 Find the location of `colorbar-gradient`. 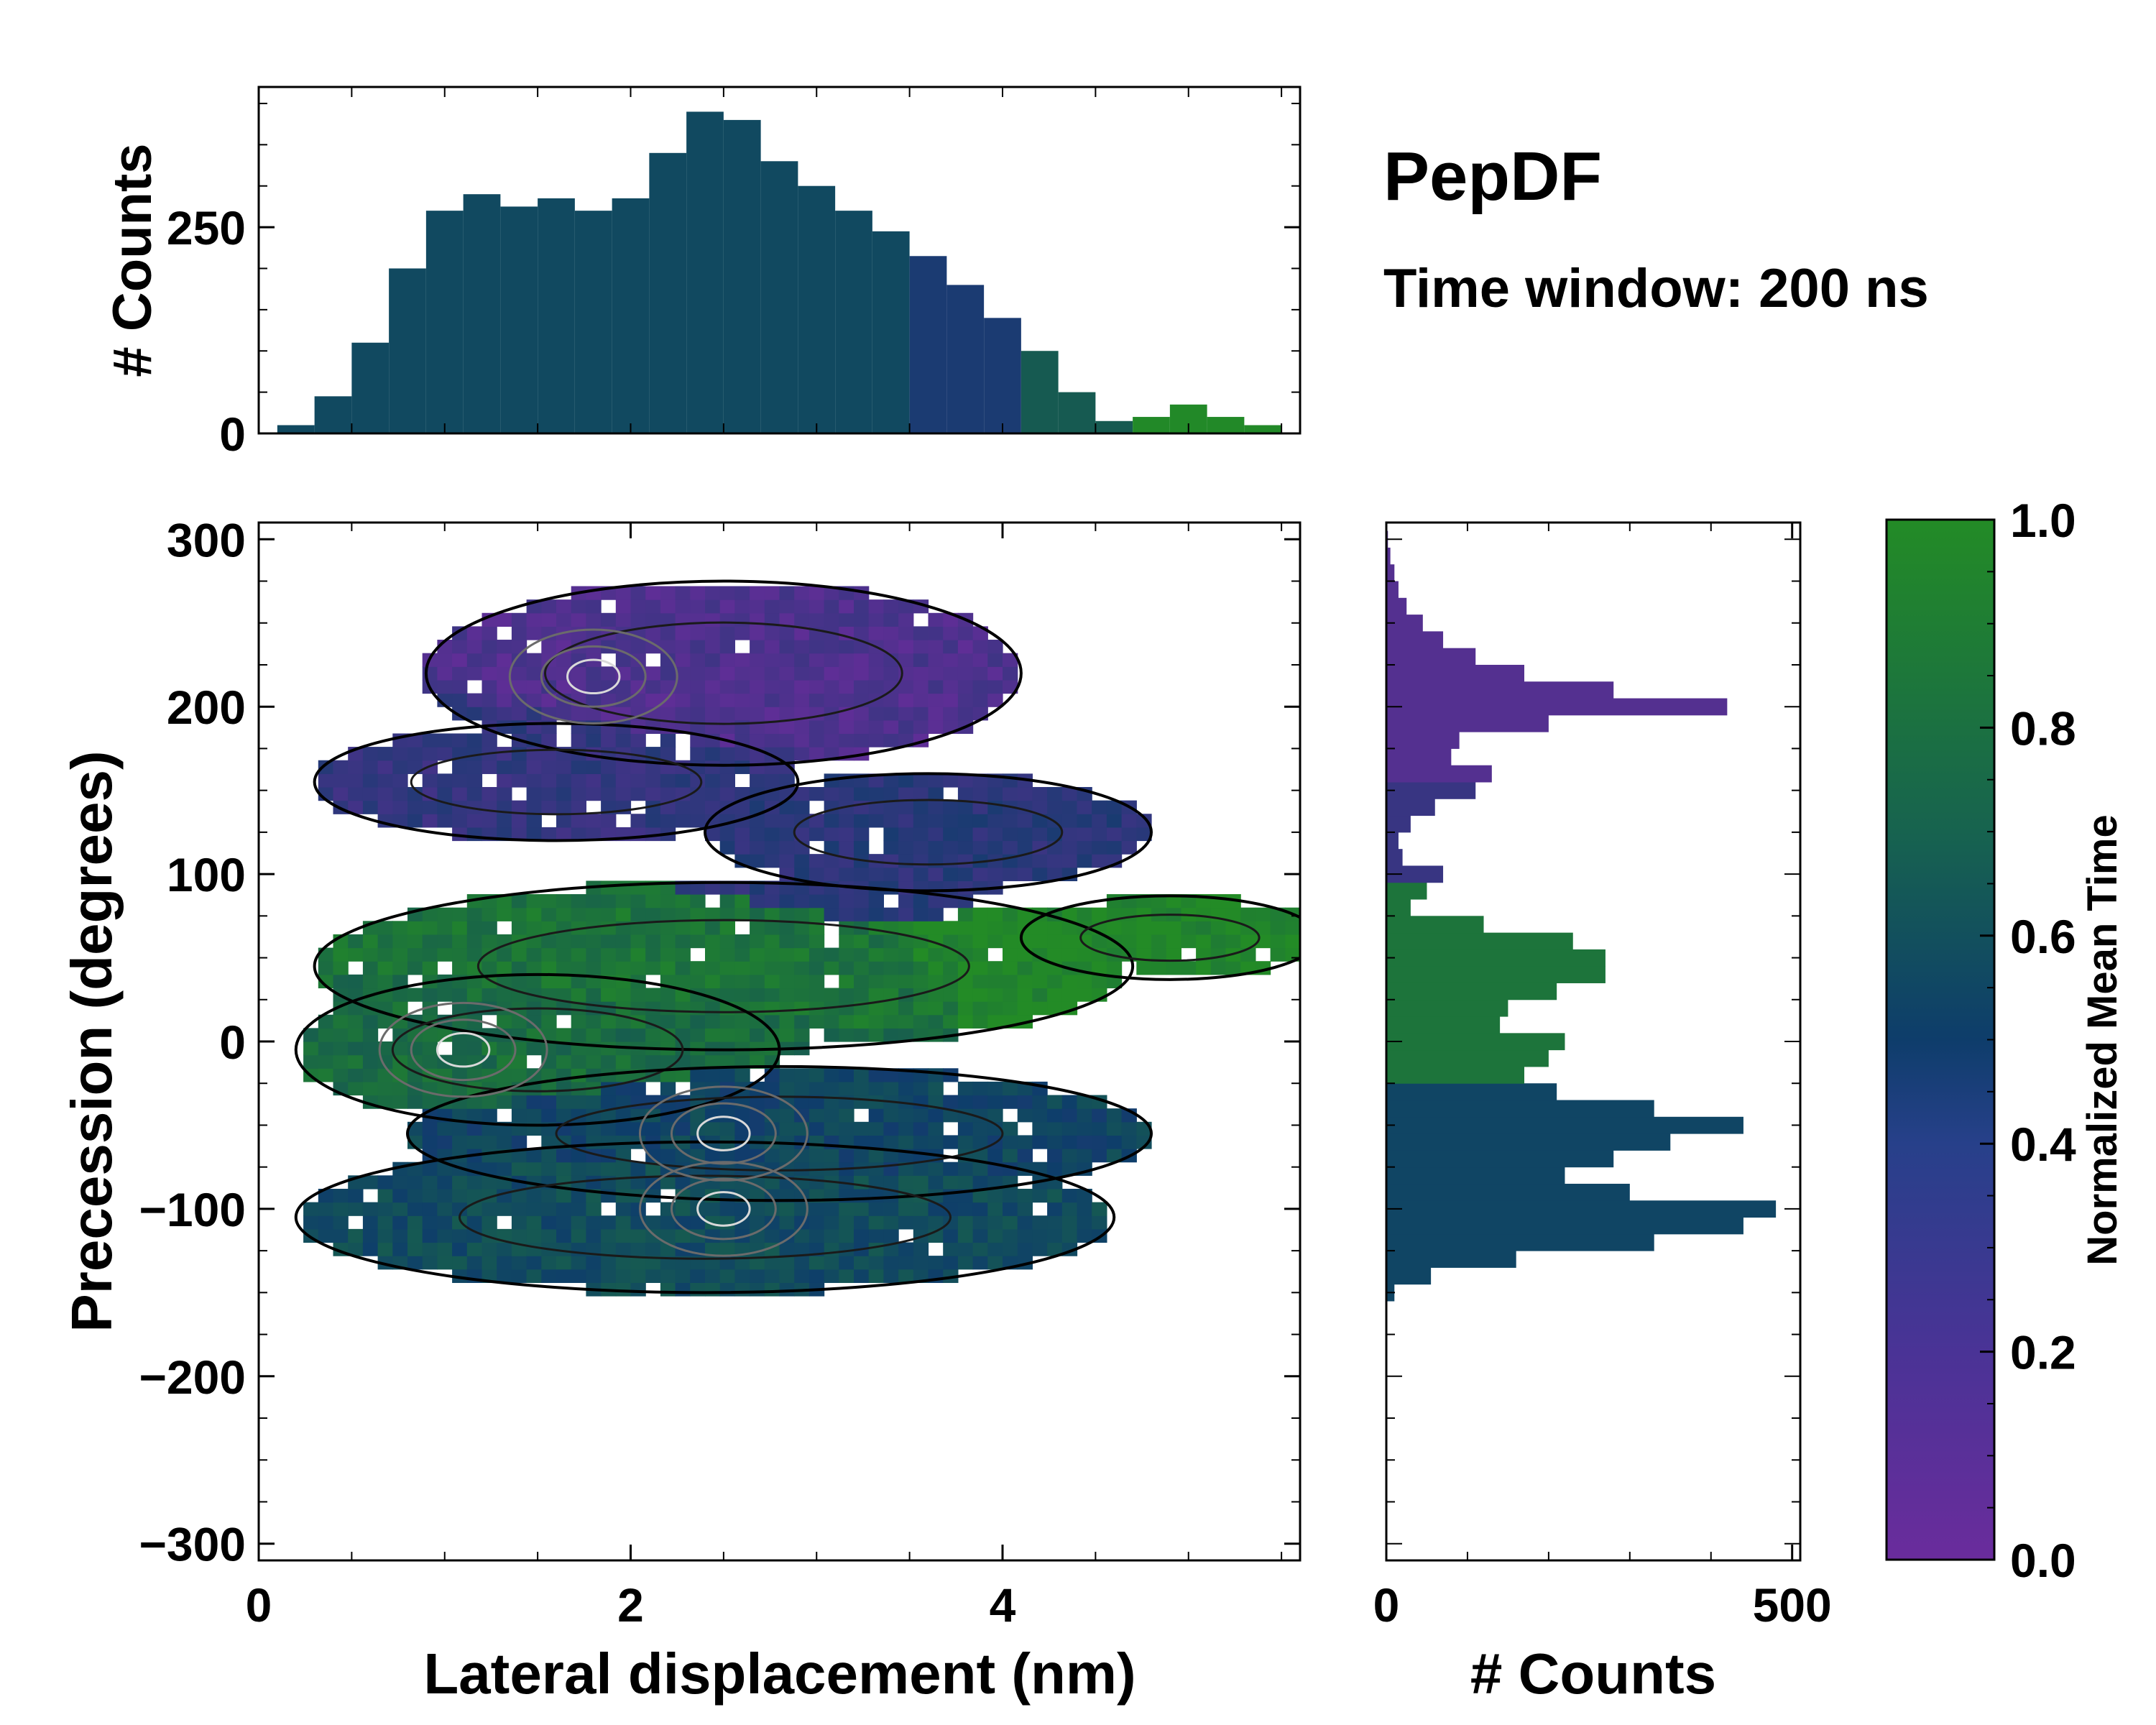

colorbar-gradient is located at coordinates (1940, 1040).